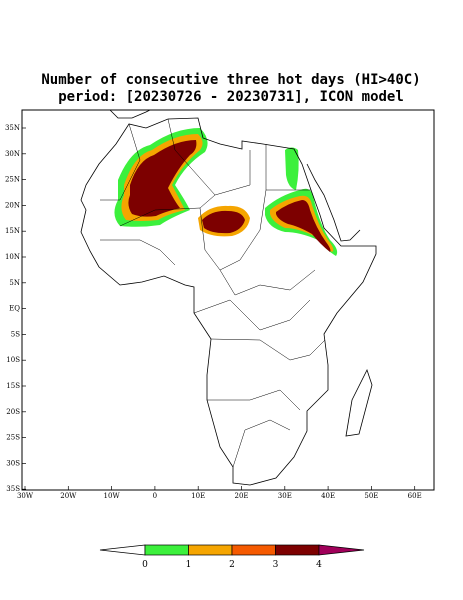  Describe the element at coordinates (13, 386) in the screenshot. I see `latitude-label: 15S` at that location.